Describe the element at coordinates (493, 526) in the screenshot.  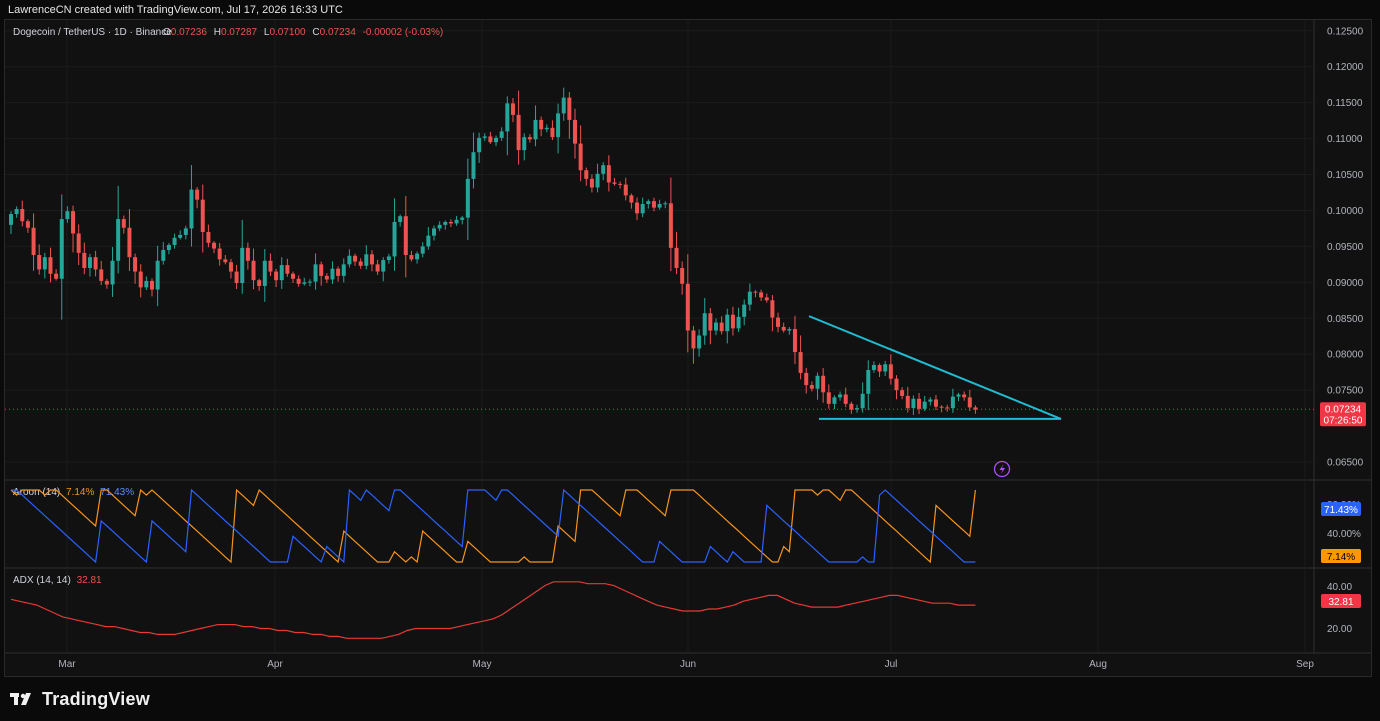
I see `aroon-down-line` at that location.